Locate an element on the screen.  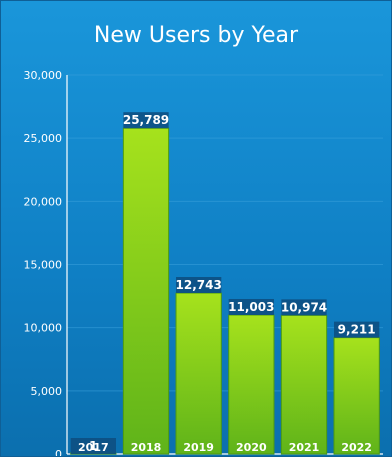
value-label: 11,003 is located at coordinates (251, 307).